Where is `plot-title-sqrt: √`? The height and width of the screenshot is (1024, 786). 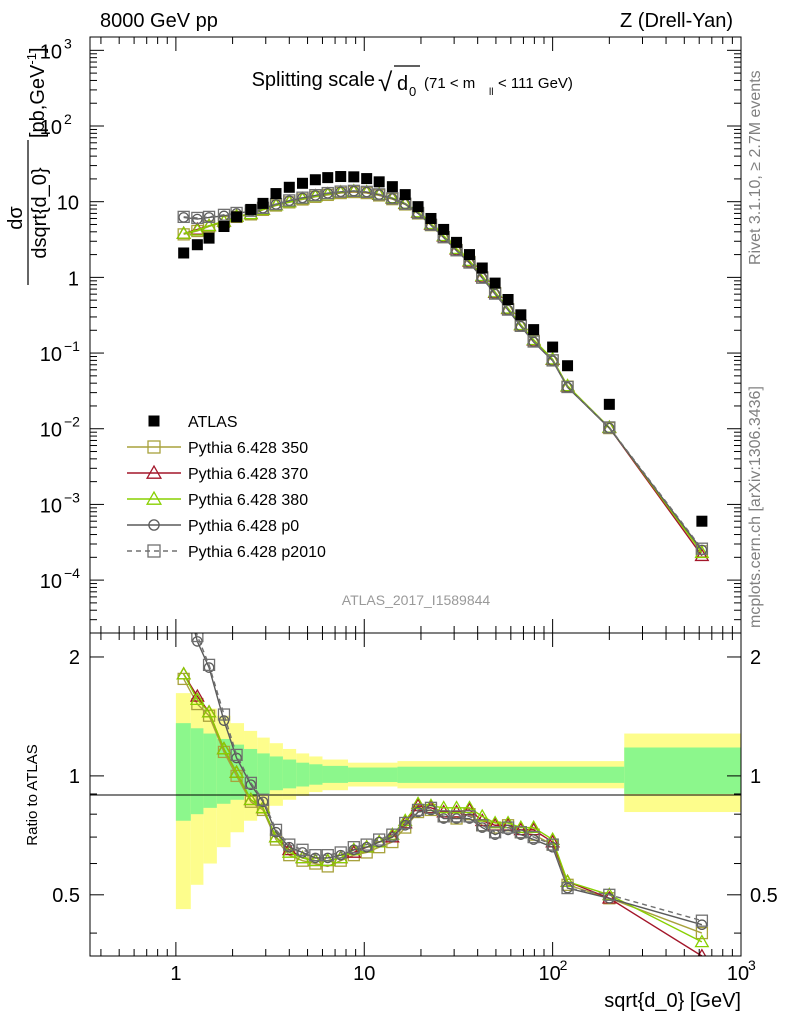
plot-title-sqrt: √ is located at coordinates (385, 82).